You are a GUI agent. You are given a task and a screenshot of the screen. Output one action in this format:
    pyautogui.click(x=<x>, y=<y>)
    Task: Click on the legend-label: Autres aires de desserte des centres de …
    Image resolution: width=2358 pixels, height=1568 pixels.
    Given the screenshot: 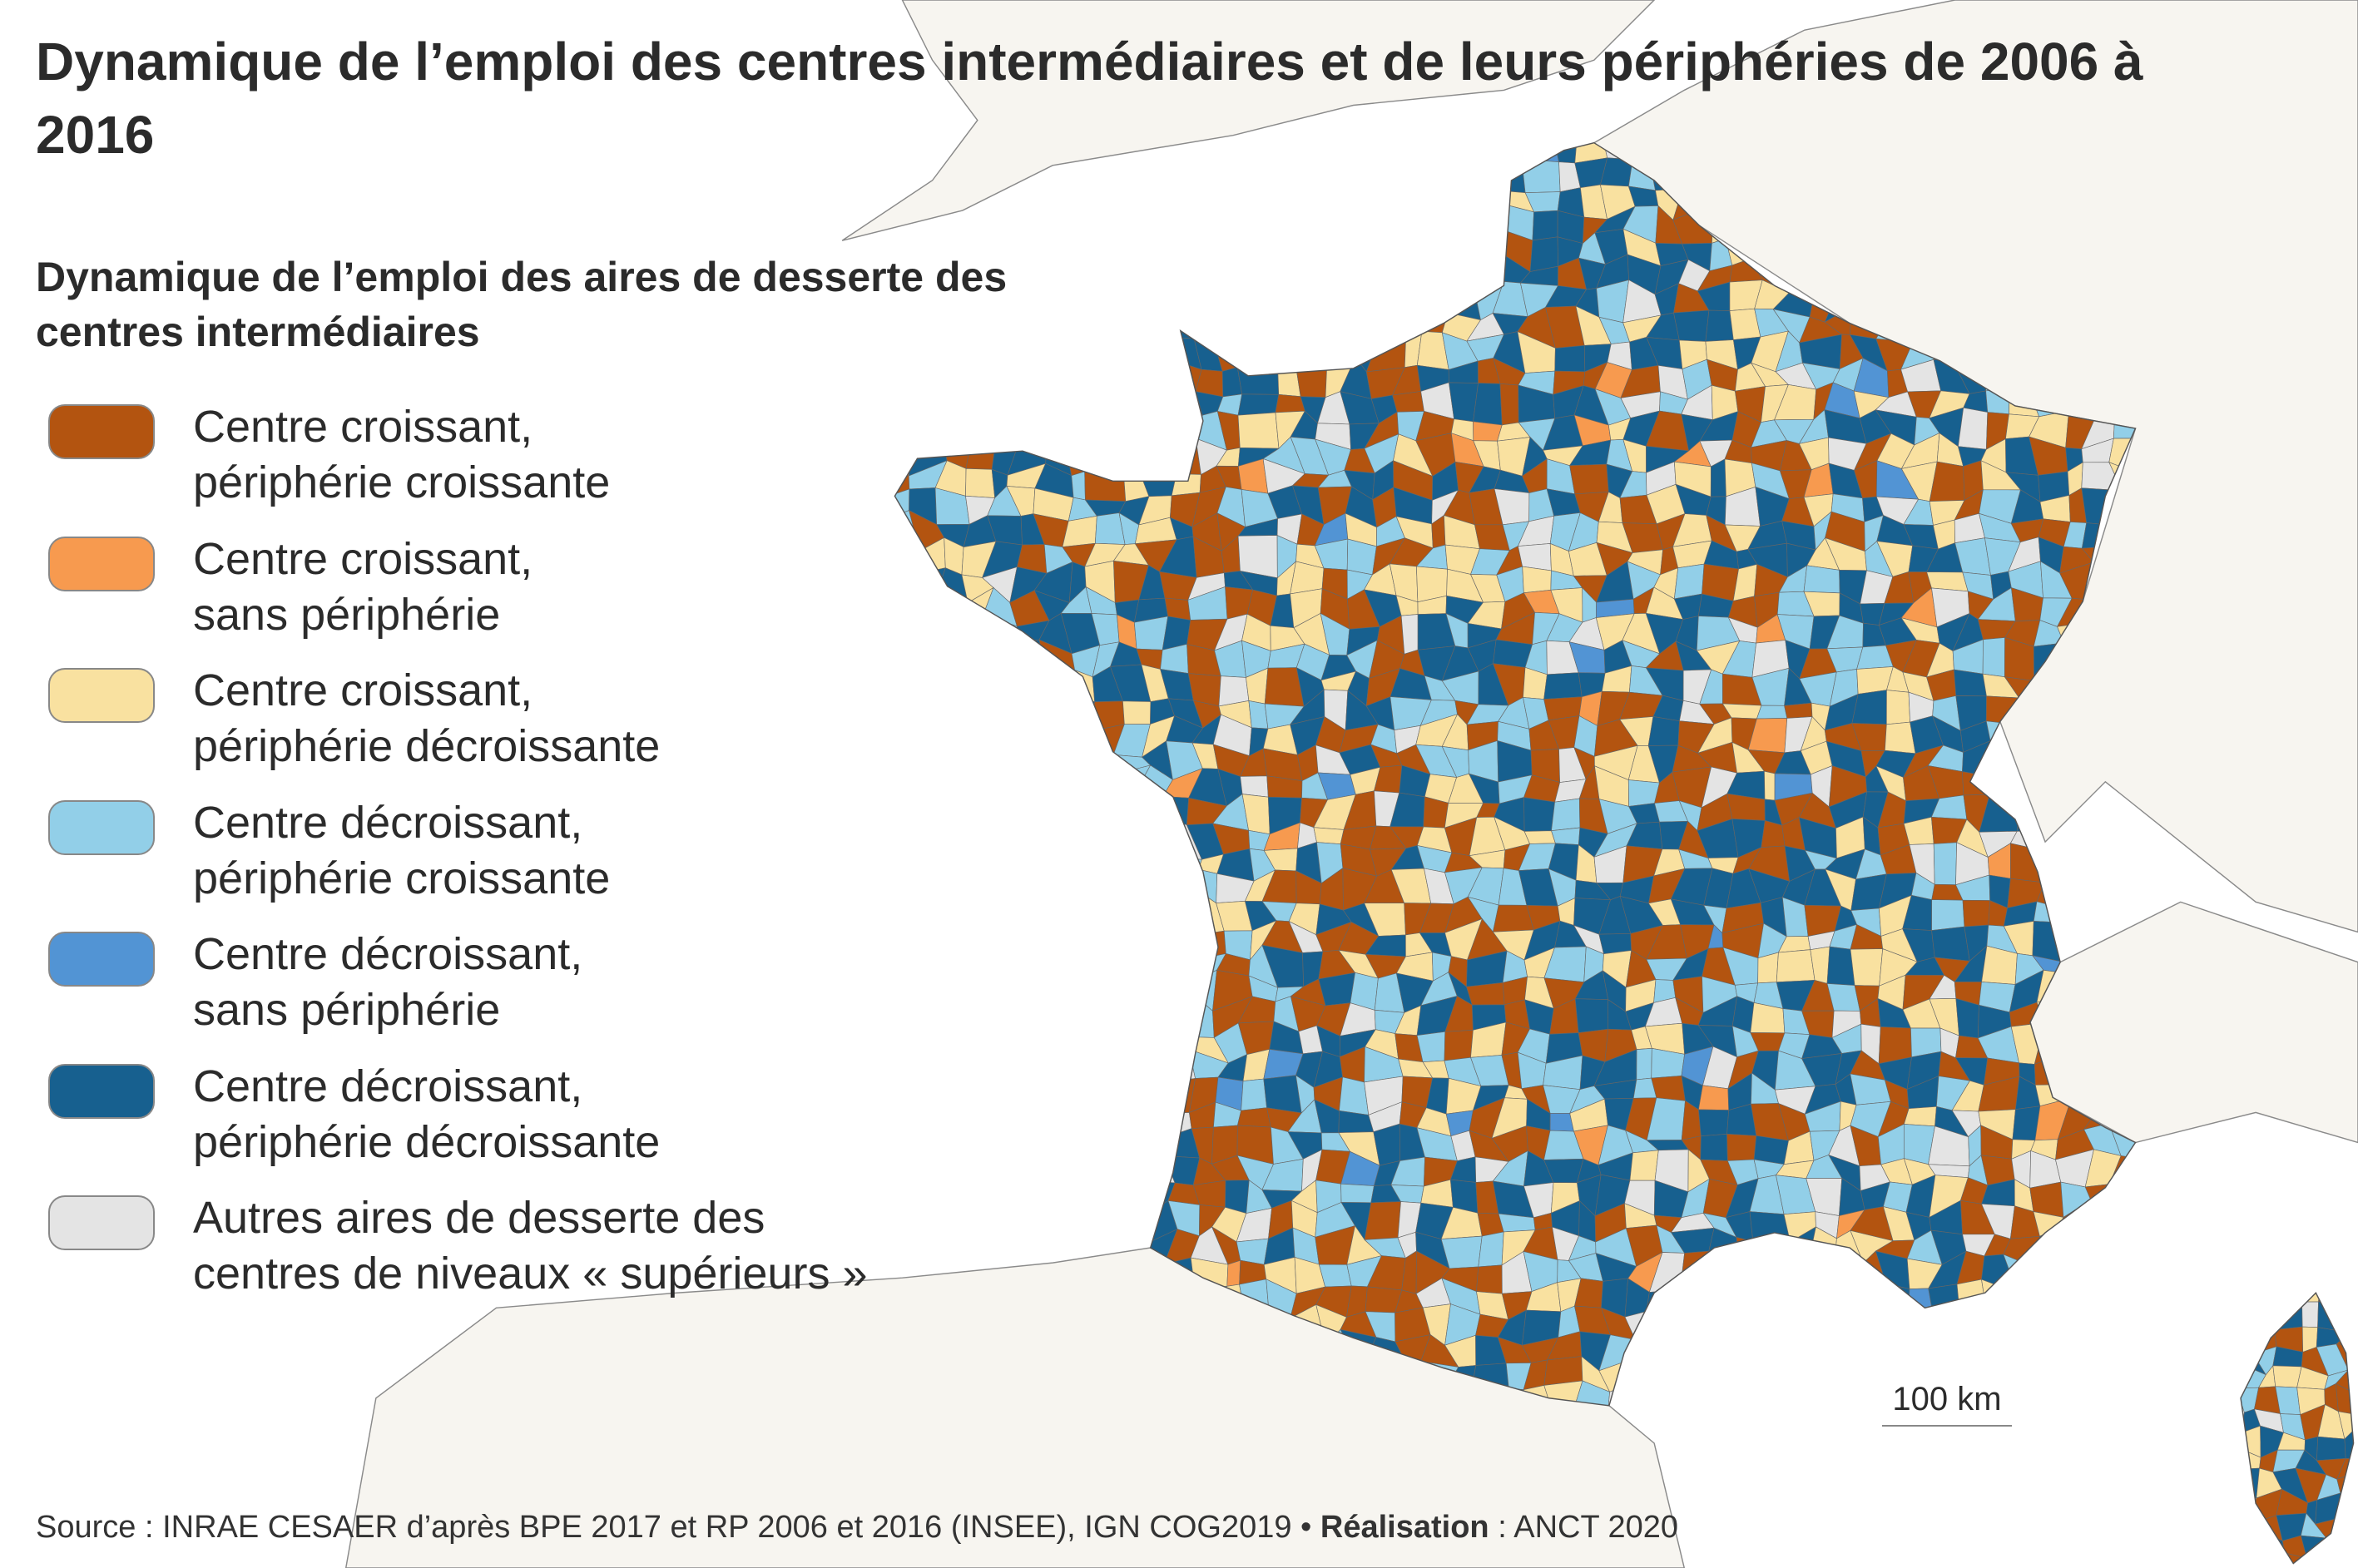 What is the action you would take?
    pyautogui.click(x=530, y=1245)
    